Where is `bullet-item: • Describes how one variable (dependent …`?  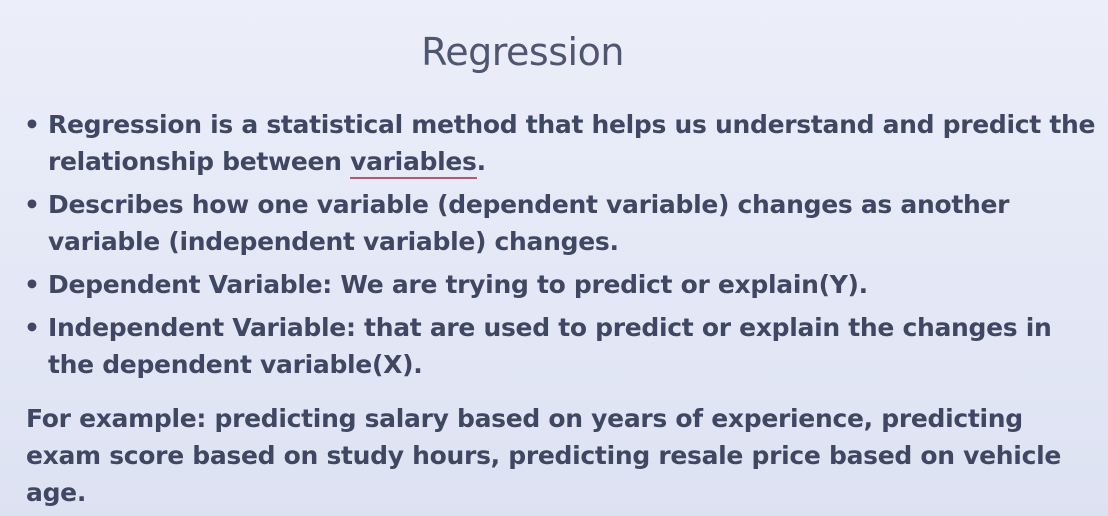
bullet-item: • Describes how one variable (dependent … is located at coordinates (562, 223).